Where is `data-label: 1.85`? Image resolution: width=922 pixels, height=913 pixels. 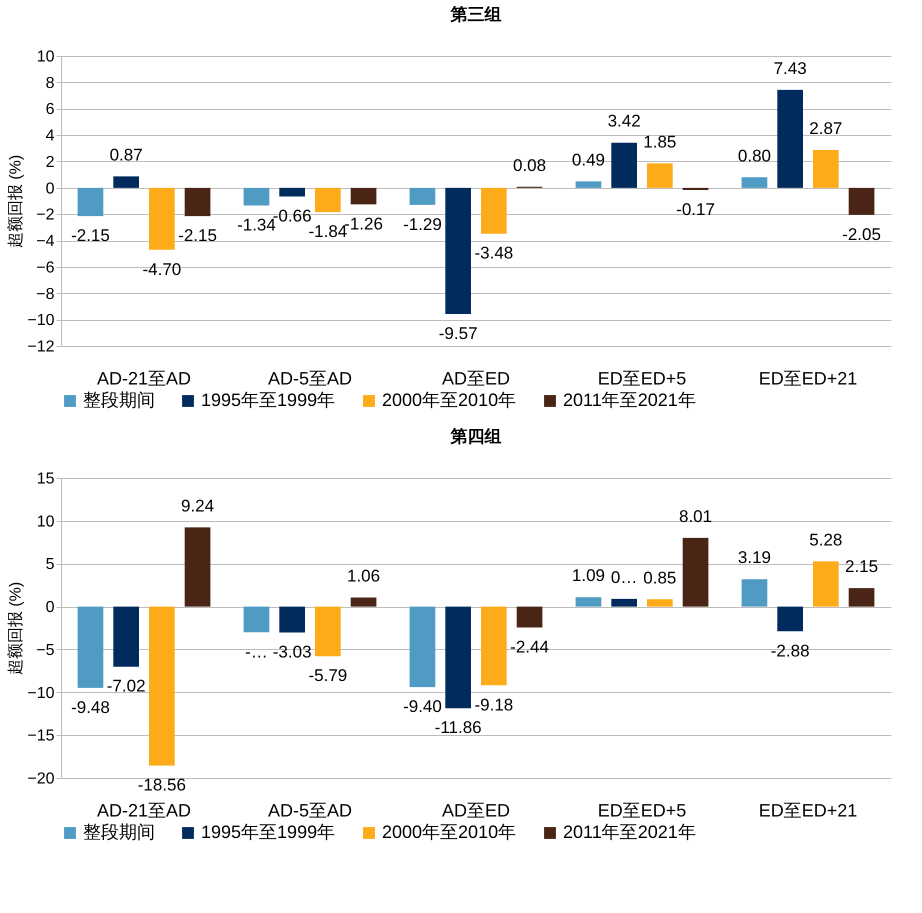
data-label: 1.85 is located at coordinates (659, 142).